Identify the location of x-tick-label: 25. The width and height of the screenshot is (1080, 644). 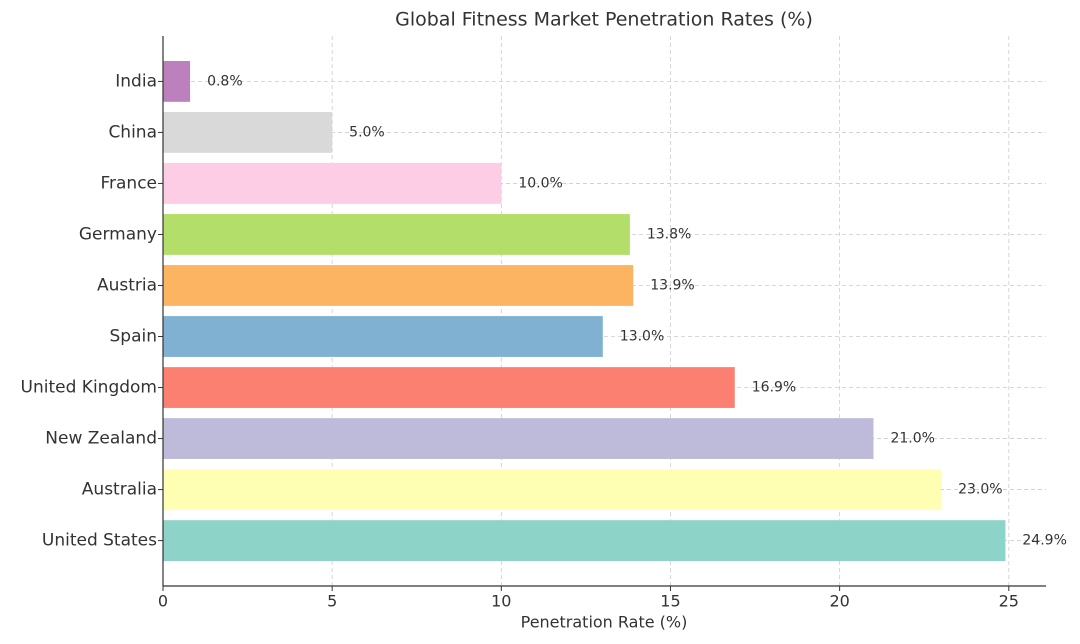
(1009, 601).